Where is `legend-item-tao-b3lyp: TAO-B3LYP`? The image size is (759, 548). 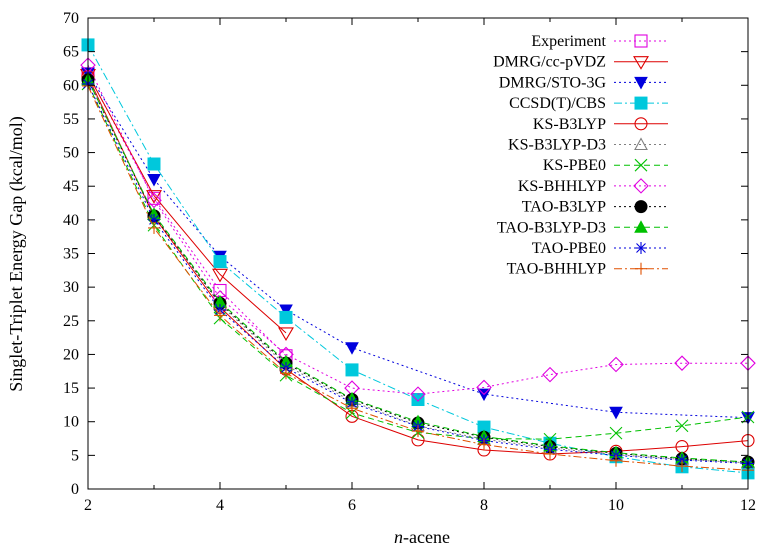
legend-item-tao-b3lyp: TAO-B3LYP is located at coordinates (595, 207).